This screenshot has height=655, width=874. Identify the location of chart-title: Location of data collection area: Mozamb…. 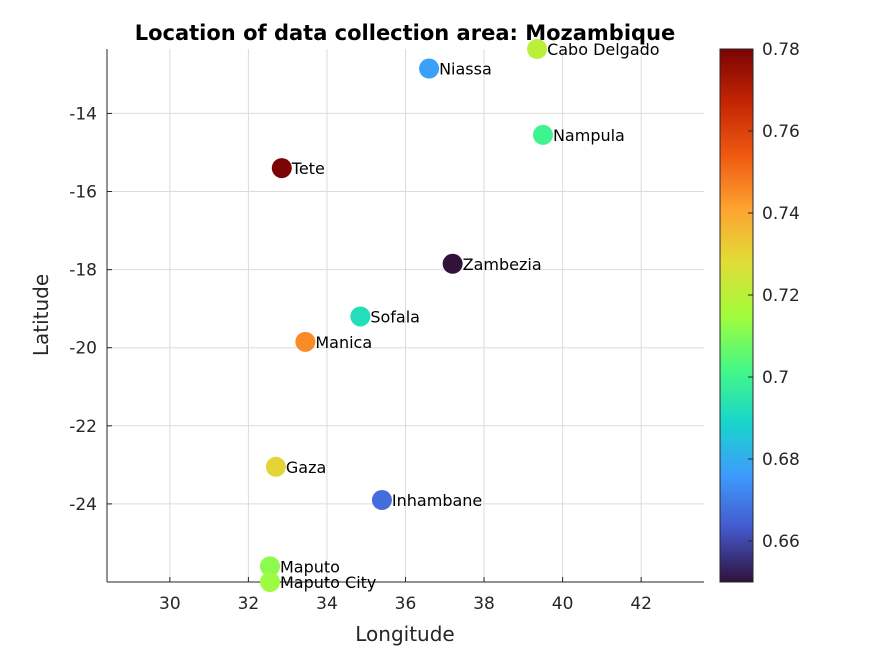
(405, 33).